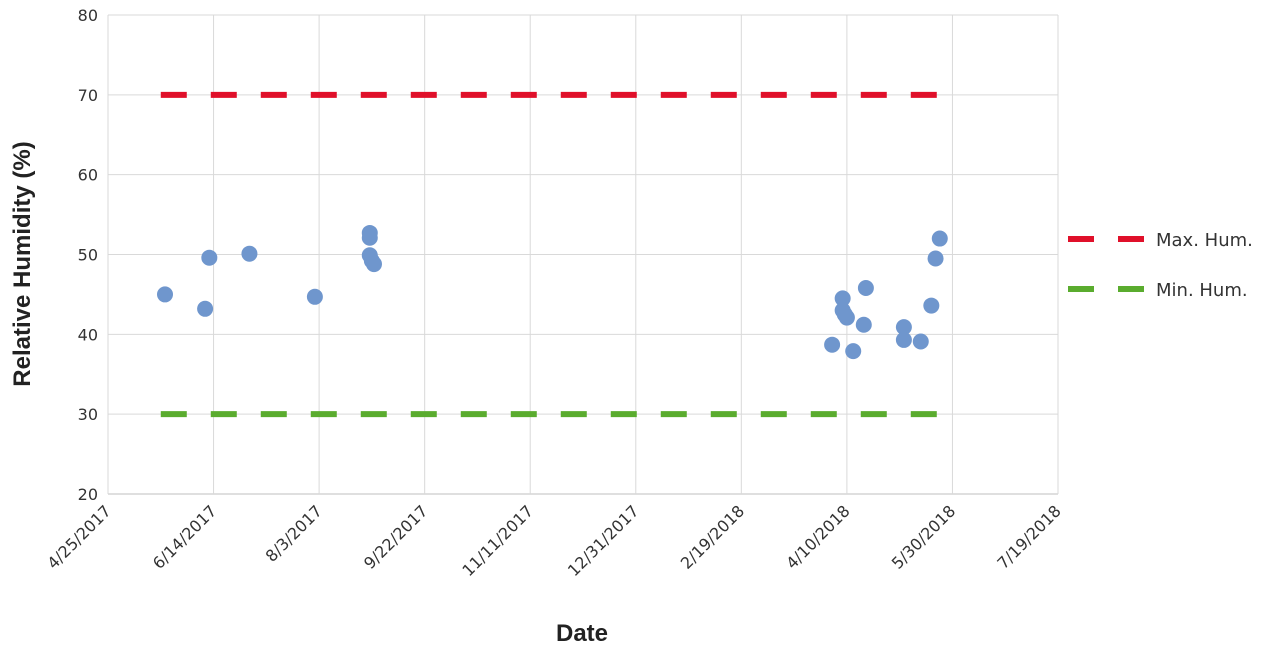 This screenshot has height=645, width=1280. What do you see at coordinates (582, 632) in the screenshot?
I see `x-axis-title: Date` at bounding box center [582, 632].